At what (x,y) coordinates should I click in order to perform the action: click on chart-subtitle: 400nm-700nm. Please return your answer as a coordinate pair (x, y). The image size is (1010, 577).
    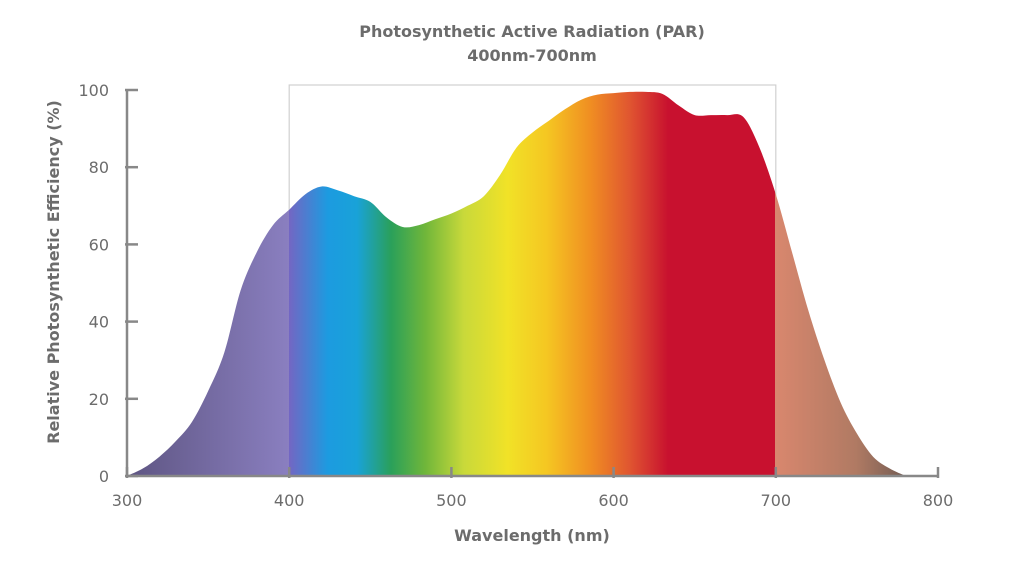
    Looking at the image, I should click on (532, 55).